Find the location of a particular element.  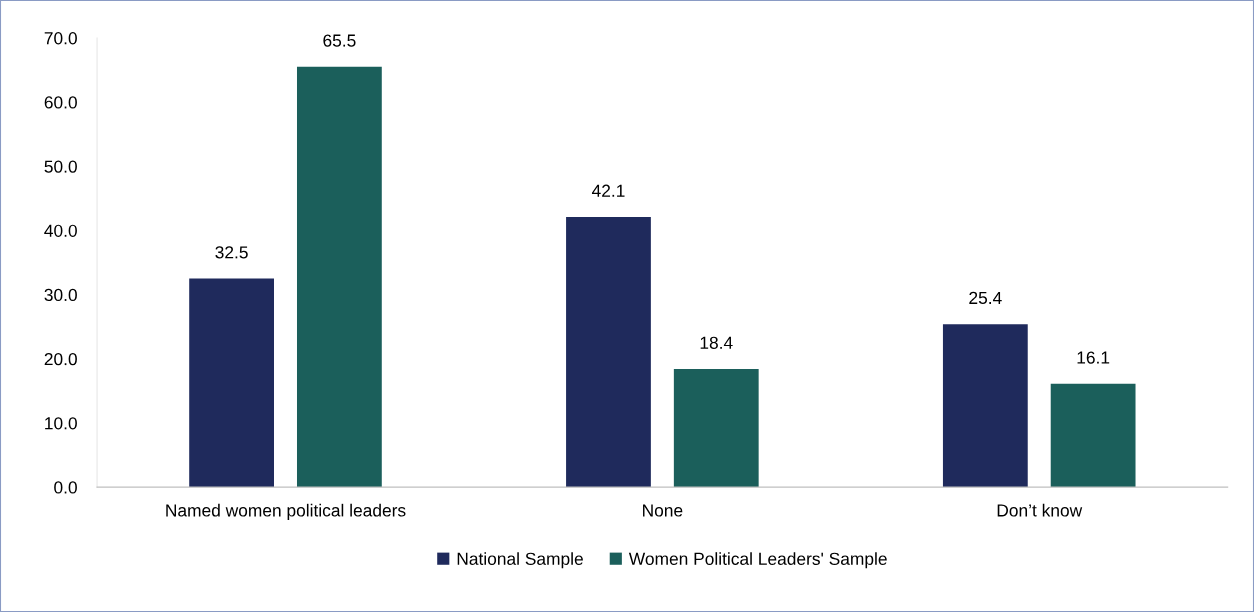

x-tick-label: Named women political leaders is located at coordinates (286, 511).